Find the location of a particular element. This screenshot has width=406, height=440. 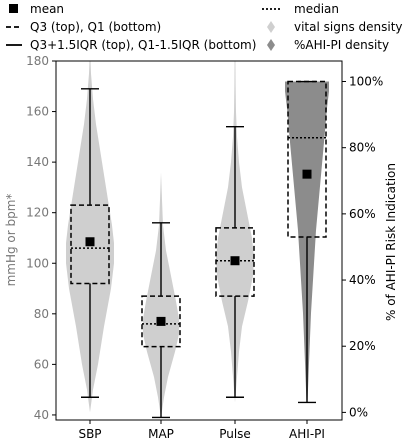

x-tick-label-pulse: Pulse is located at coordinates (235, 433).